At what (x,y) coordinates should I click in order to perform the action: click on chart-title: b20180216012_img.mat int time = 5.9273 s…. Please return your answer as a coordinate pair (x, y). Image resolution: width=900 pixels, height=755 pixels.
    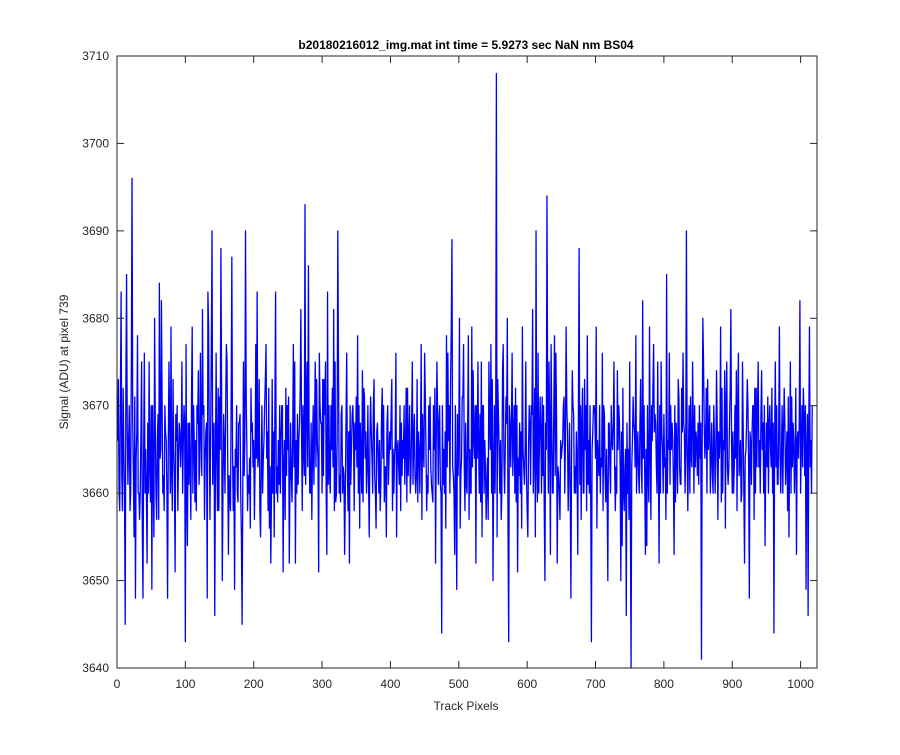
    Looking at the image, I should click on (466, 45).